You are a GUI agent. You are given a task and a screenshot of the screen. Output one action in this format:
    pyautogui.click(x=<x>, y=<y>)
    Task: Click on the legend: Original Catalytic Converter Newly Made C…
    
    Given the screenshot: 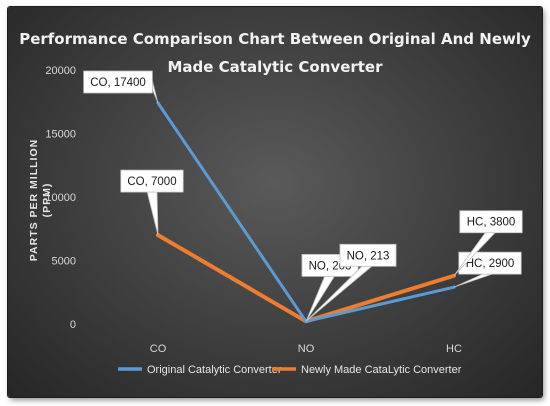 What is the action you would take?
    pyautogui.click(x=290, y=370)
    